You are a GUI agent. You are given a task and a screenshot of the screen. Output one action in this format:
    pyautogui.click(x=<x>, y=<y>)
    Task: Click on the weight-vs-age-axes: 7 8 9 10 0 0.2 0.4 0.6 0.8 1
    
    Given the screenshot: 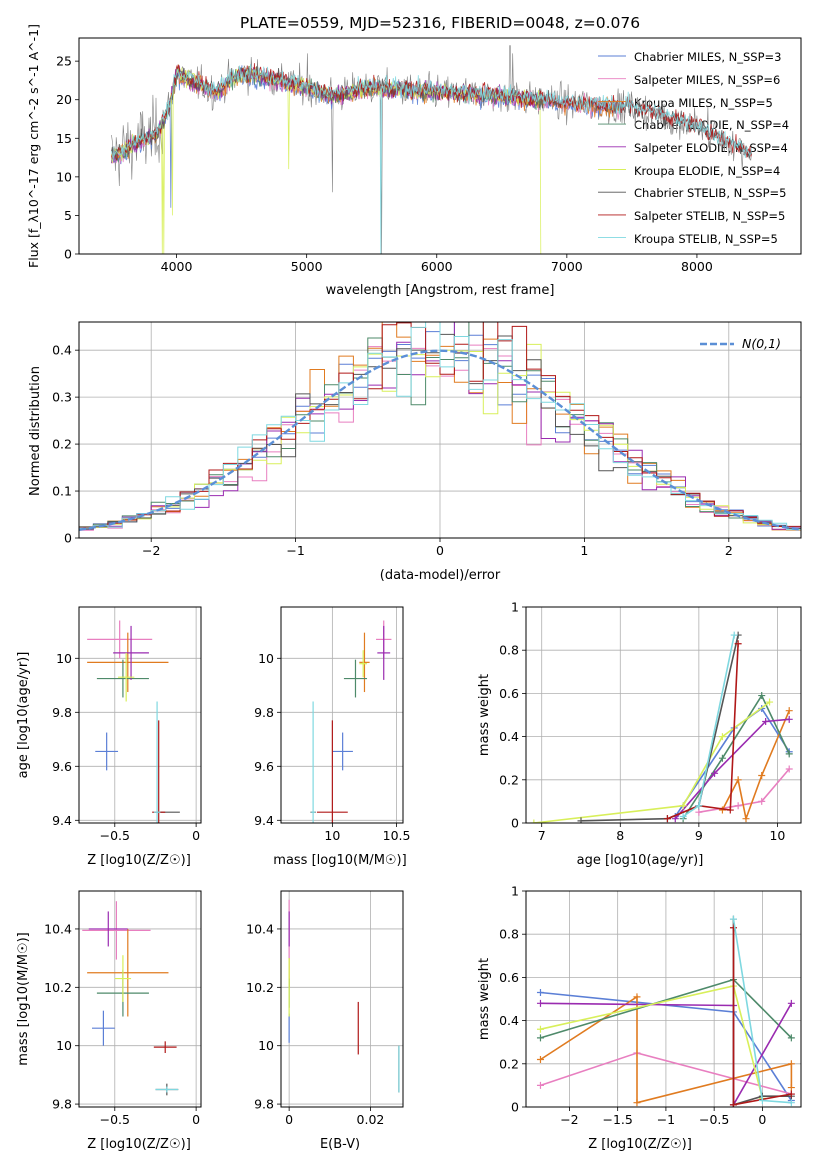 What is the action you would take?
    pyautogui.click(x=650, y=721)
    